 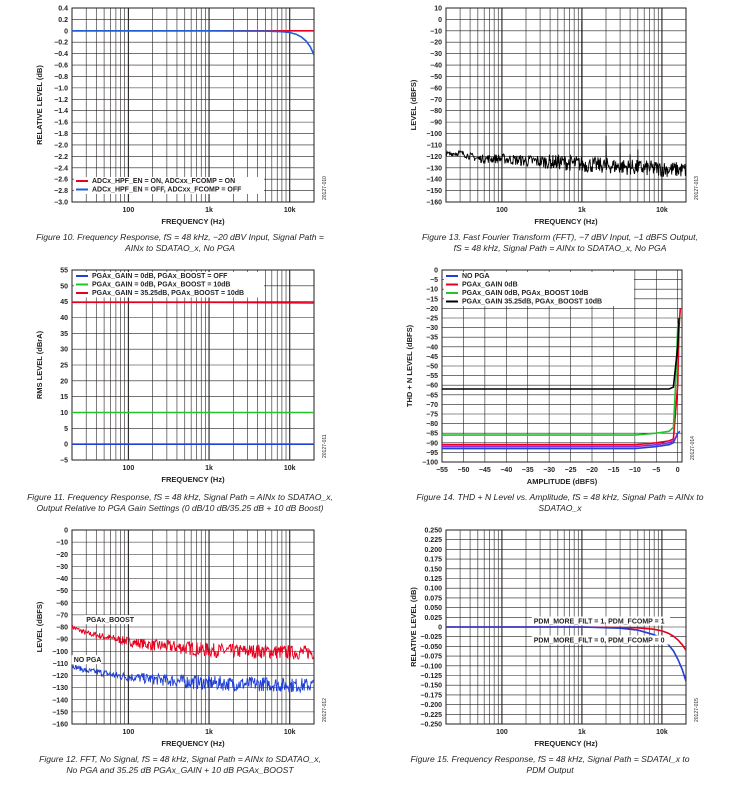 I want to click on fig12-y-tick-label: −60, so click(x=62, y=603).